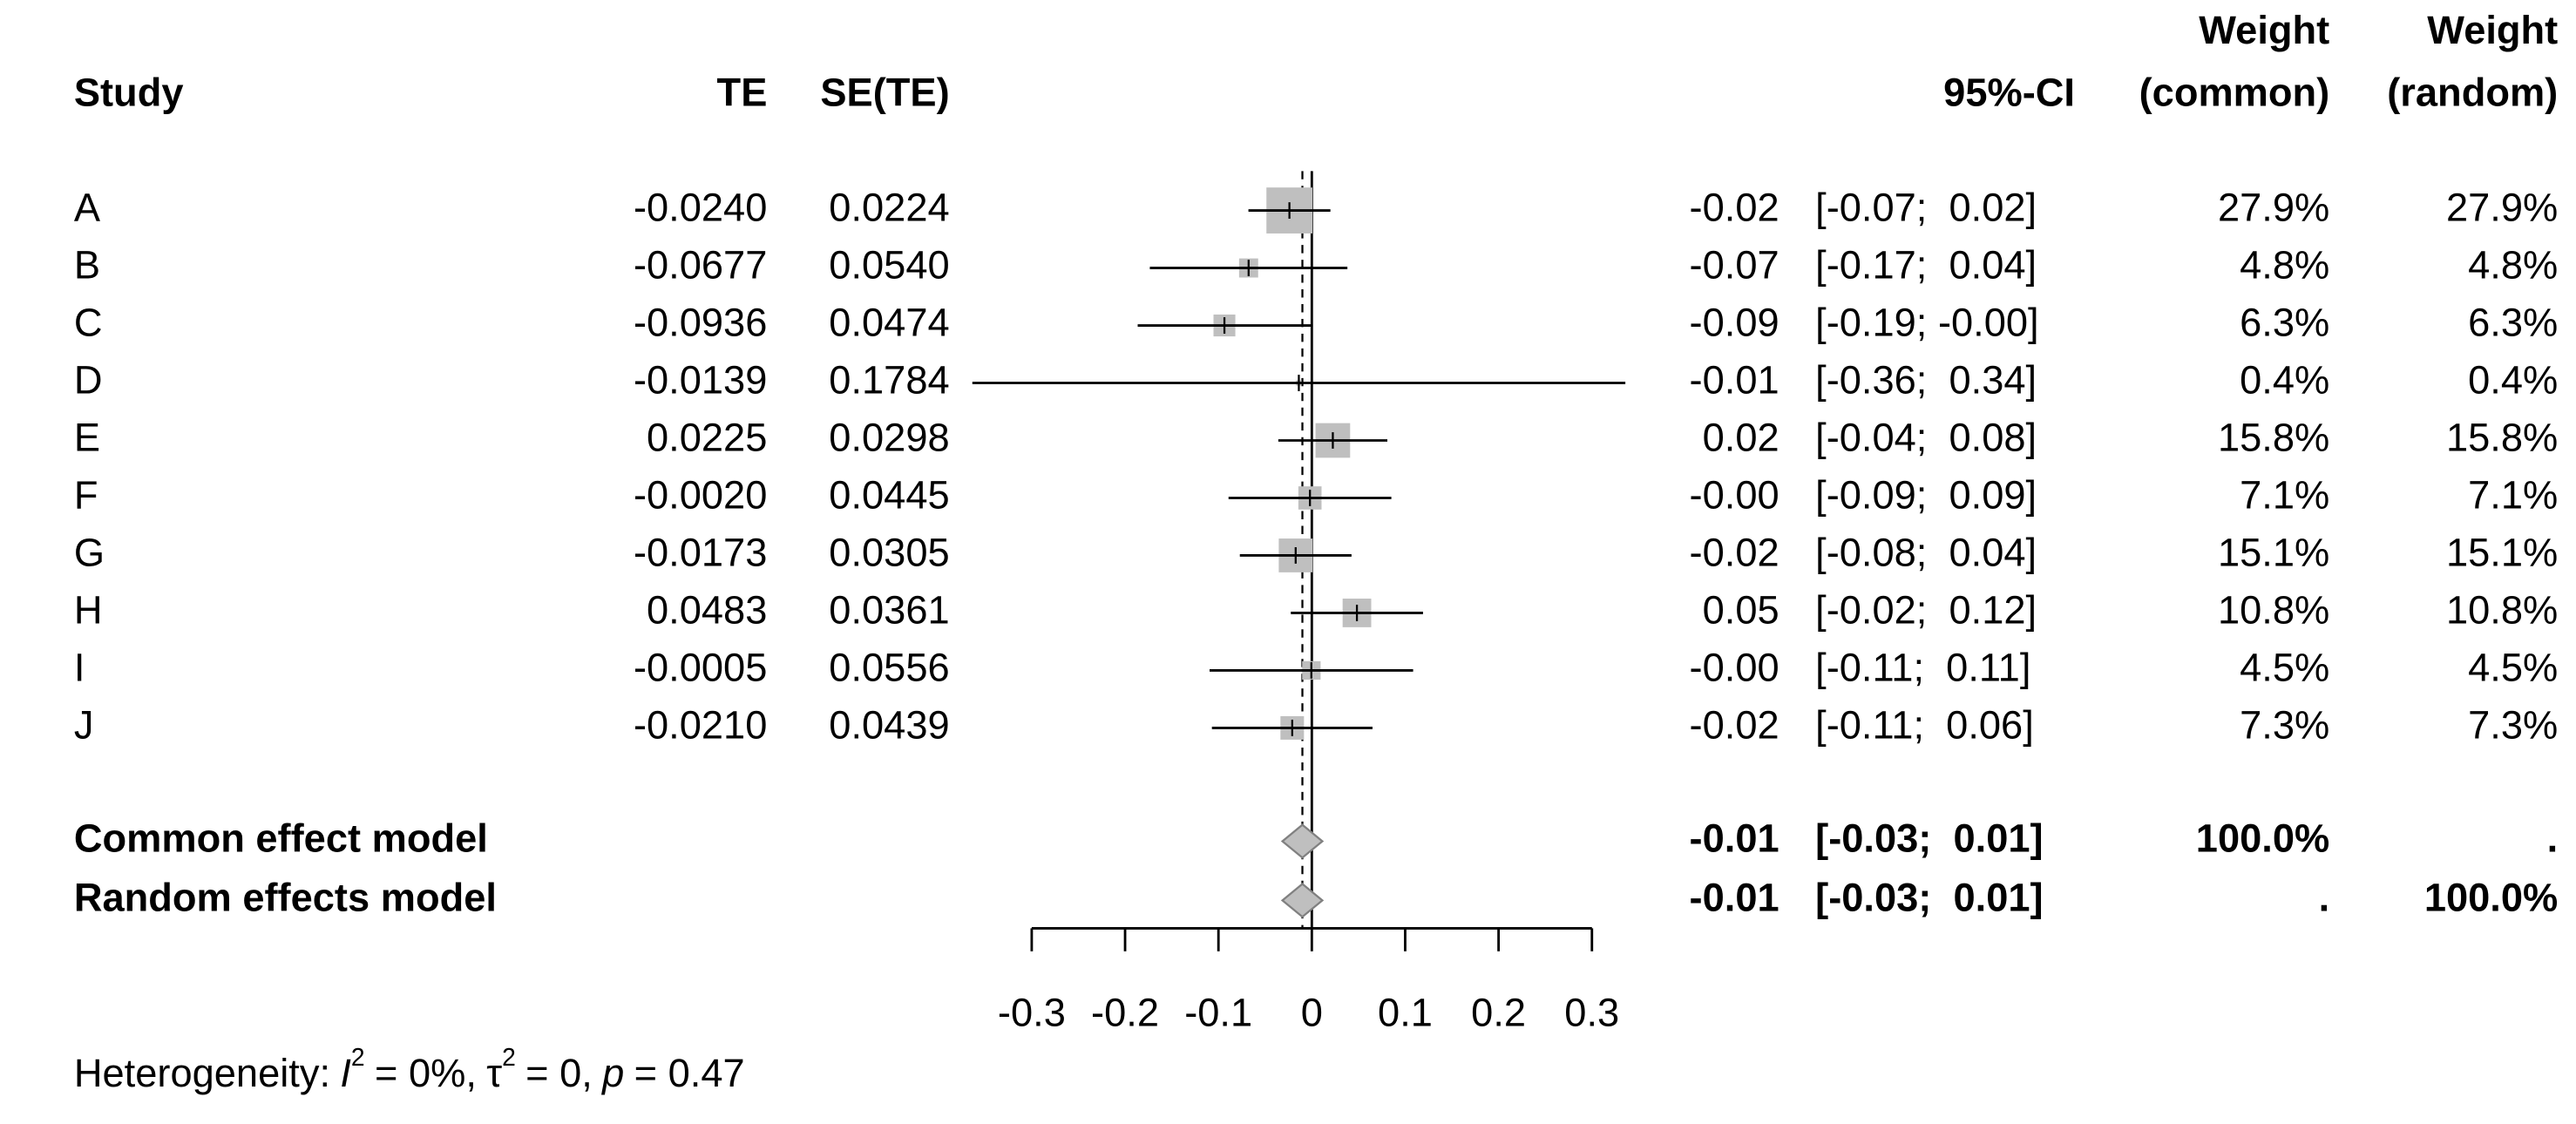 The image size is (2576, 1124). Describe the element at coordinates (1499, 1012) in the screenshot. I see `x-tick-label: 0.2` at that location.